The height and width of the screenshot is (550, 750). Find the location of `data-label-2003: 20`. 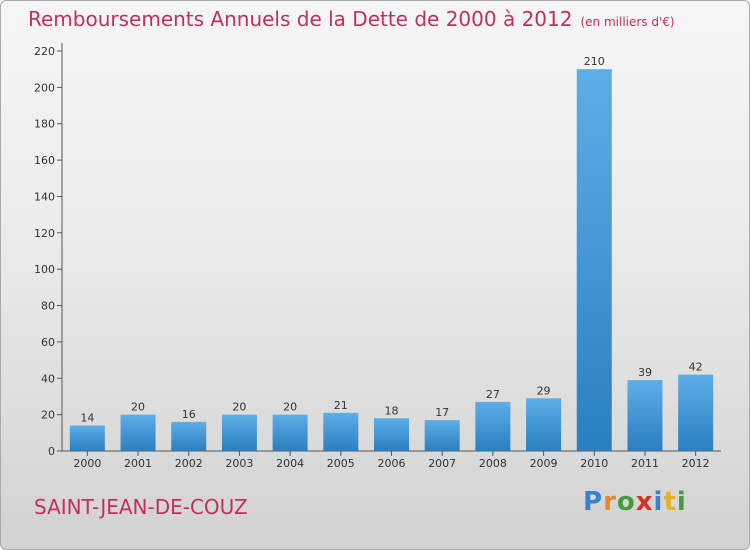

data-label-2003: 20 is located at coordinates (239, 407).